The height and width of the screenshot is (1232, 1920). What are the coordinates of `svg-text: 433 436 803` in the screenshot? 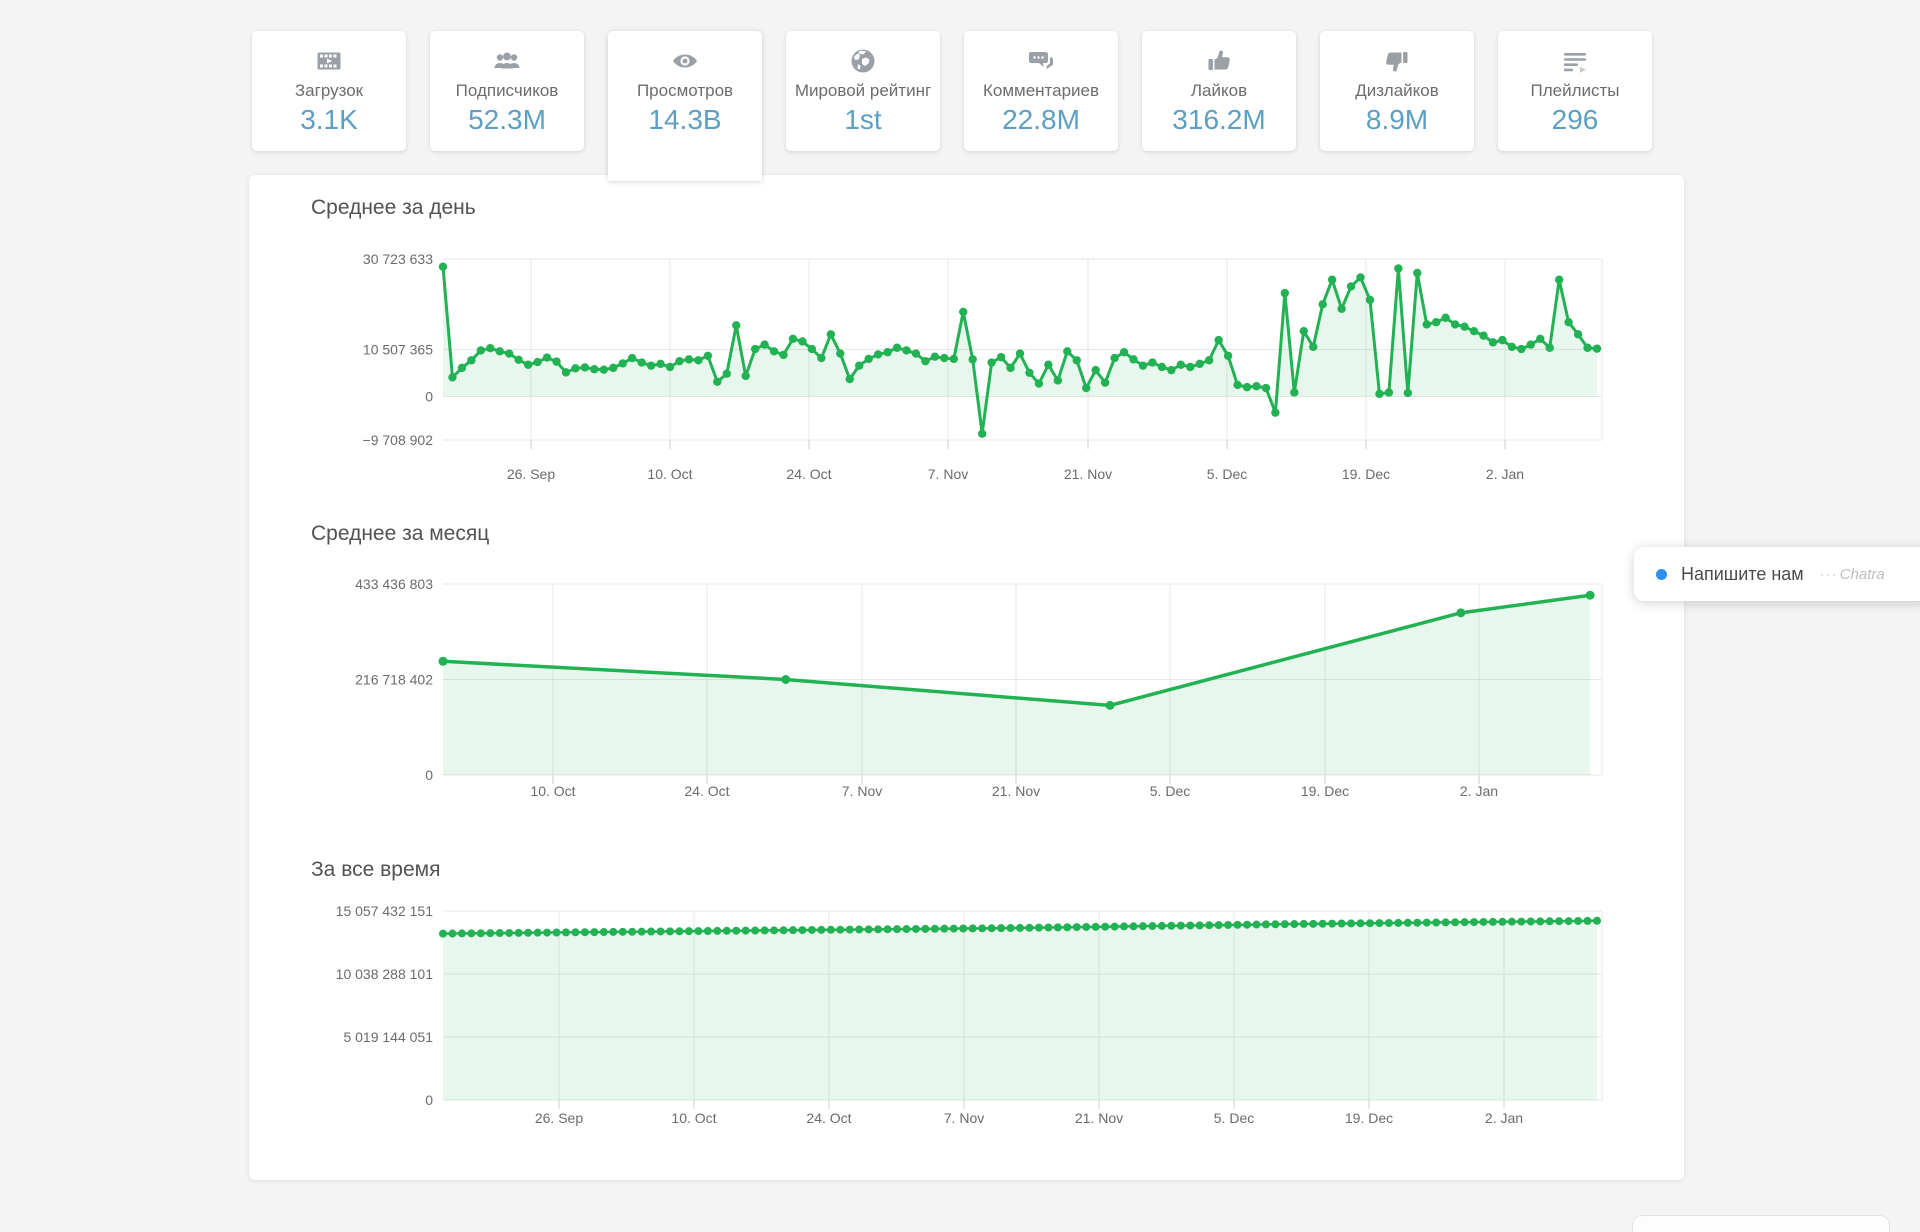 It's located at (394, 584).